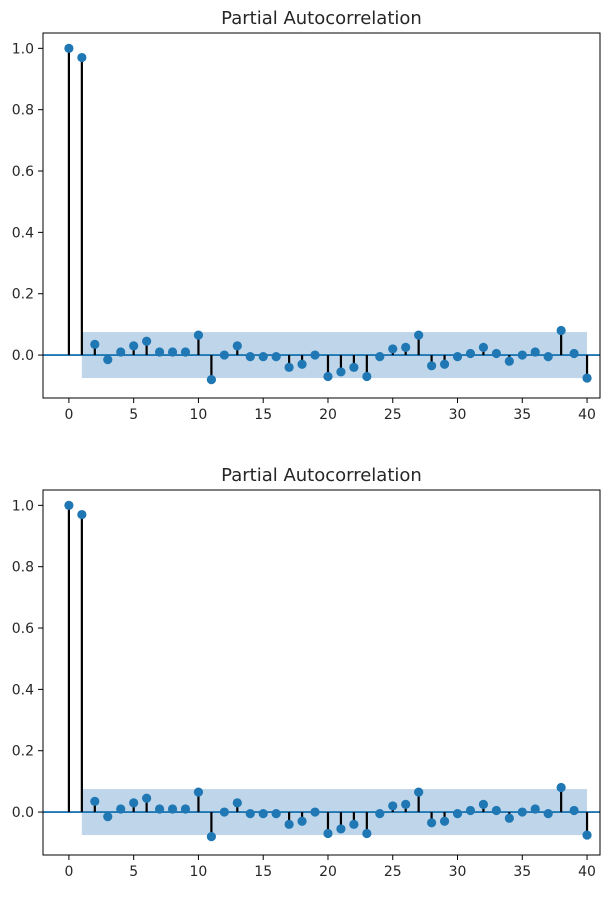 The height and width of the screenshot is (899, 616). Describe the element at coordinates (23, 690) in the screenshot. I see `y-tick-label: 0.4` at that location.